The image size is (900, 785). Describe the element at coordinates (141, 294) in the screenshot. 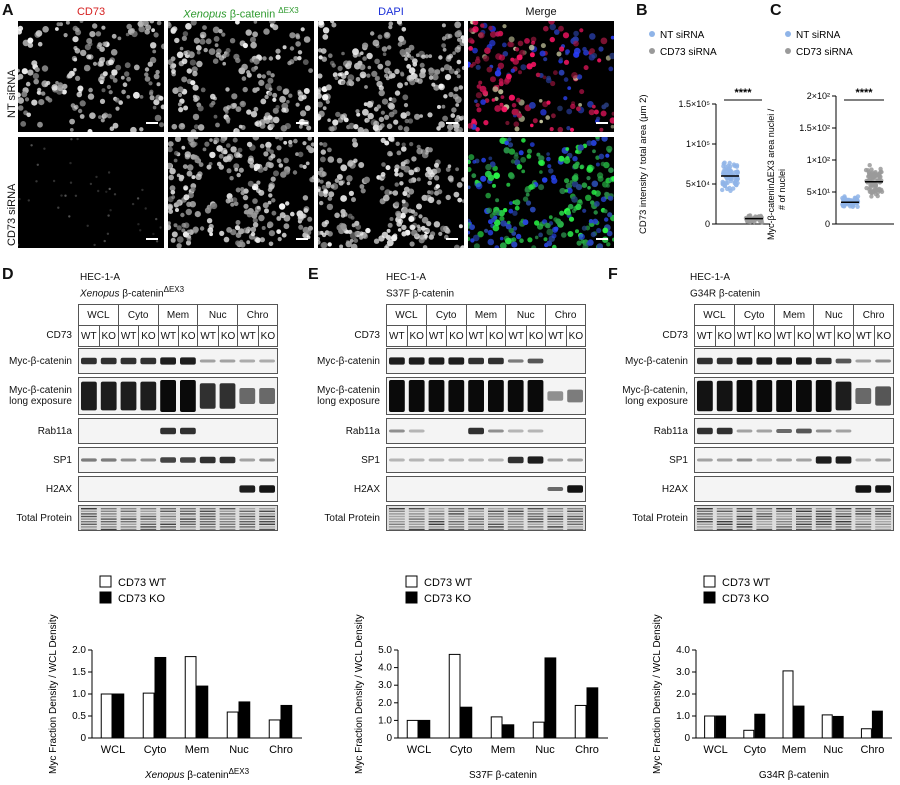

I see `construct-text: β-catenin` at that location.